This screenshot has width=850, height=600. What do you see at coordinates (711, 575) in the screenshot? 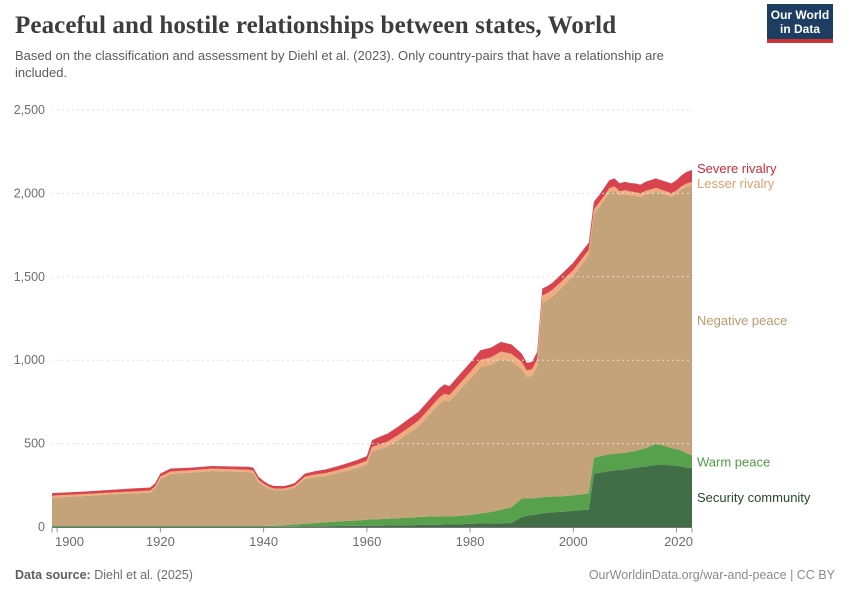
I see `credit-link: OurWorldinData.org/war-and-peace | CC BY` at bounding box center [711, 575].